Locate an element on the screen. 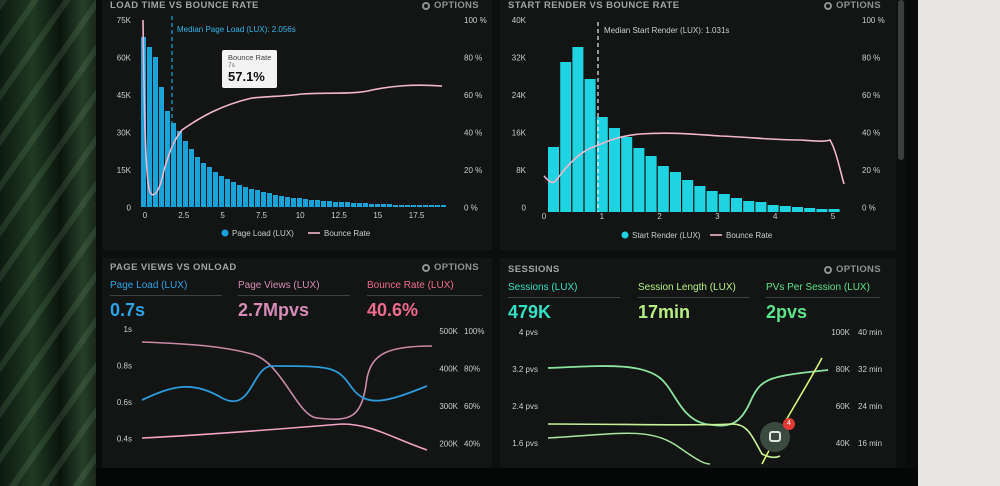  legend-swatch-page-load is located at coordinates (225, 233).